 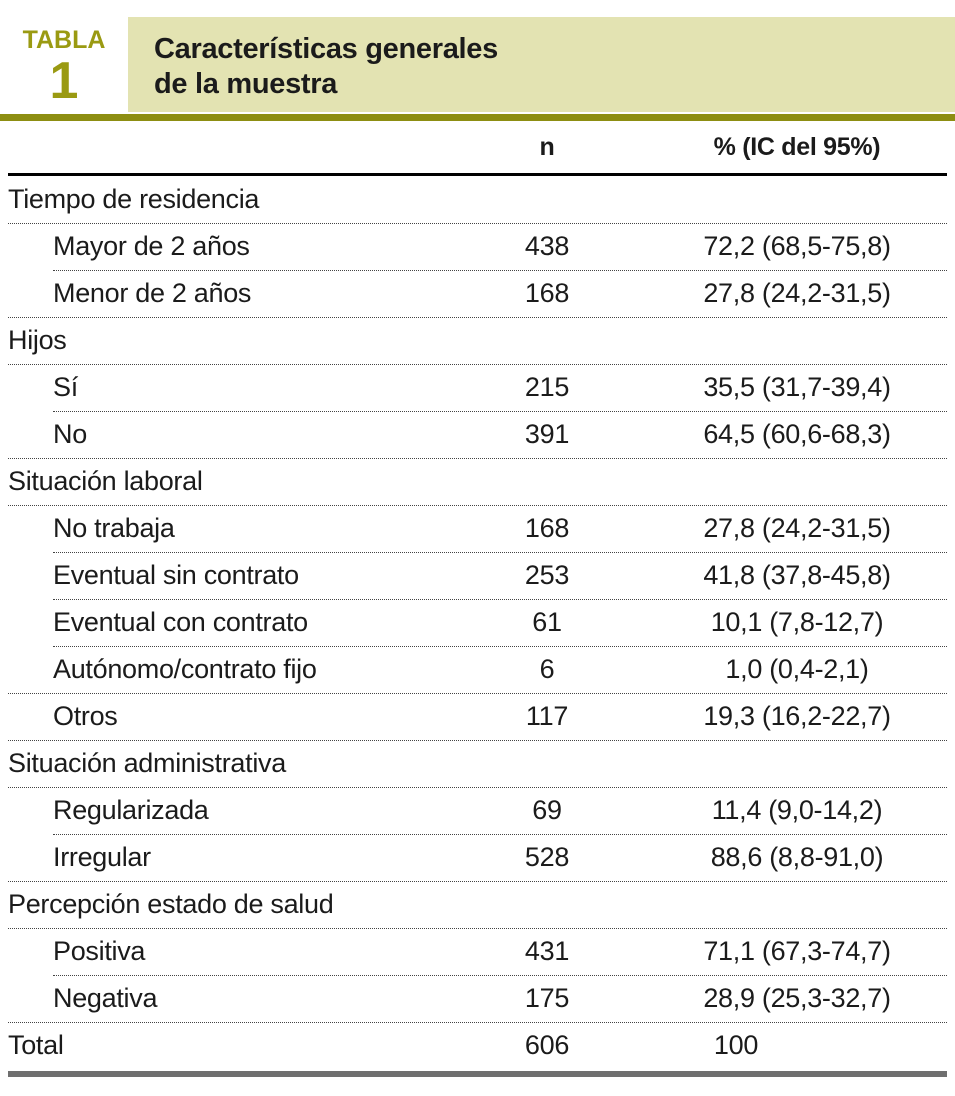 What do you see at coordinates (147, 763) in the screenshot?
I see `section-header-label: Situación administrativa` at bounding box center [147, 763].